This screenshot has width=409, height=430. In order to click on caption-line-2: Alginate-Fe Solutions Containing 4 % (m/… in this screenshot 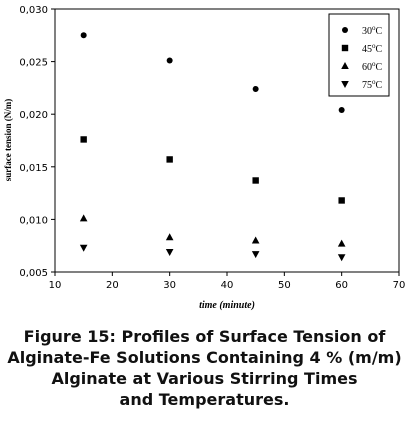, I will do `click(204, 357)`.